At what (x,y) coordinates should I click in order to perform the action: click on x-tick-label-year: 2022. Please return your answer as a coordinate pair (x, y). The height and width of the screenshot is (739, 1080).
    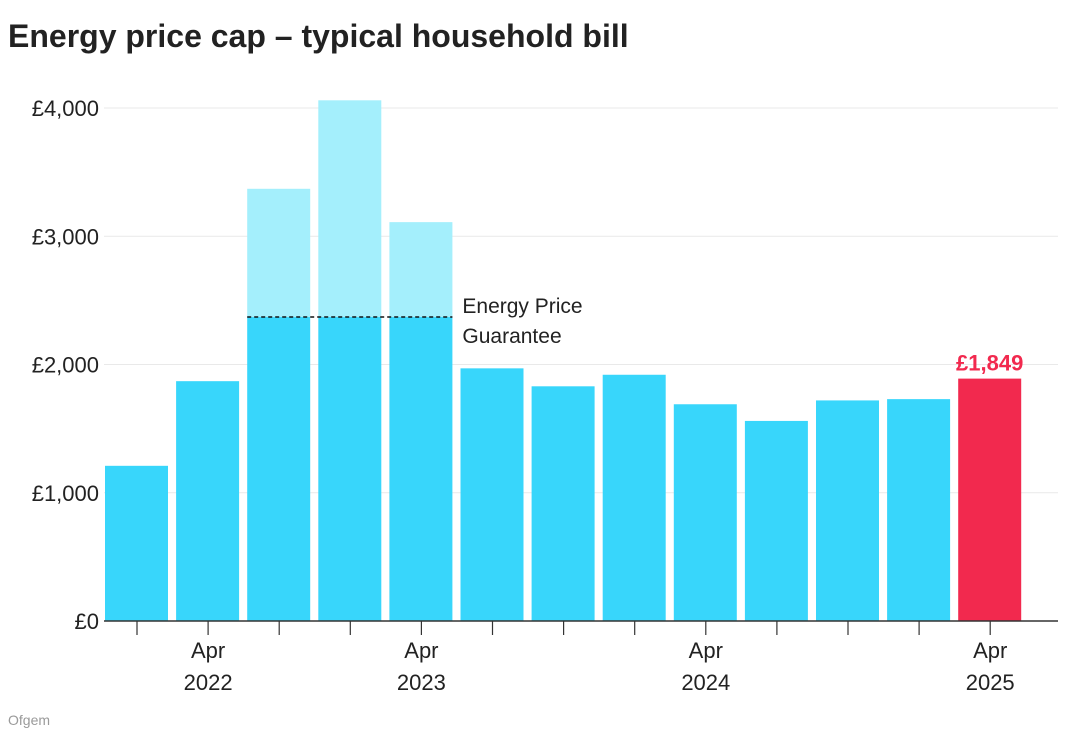
    Looking at the image, I should click on (208, 682).